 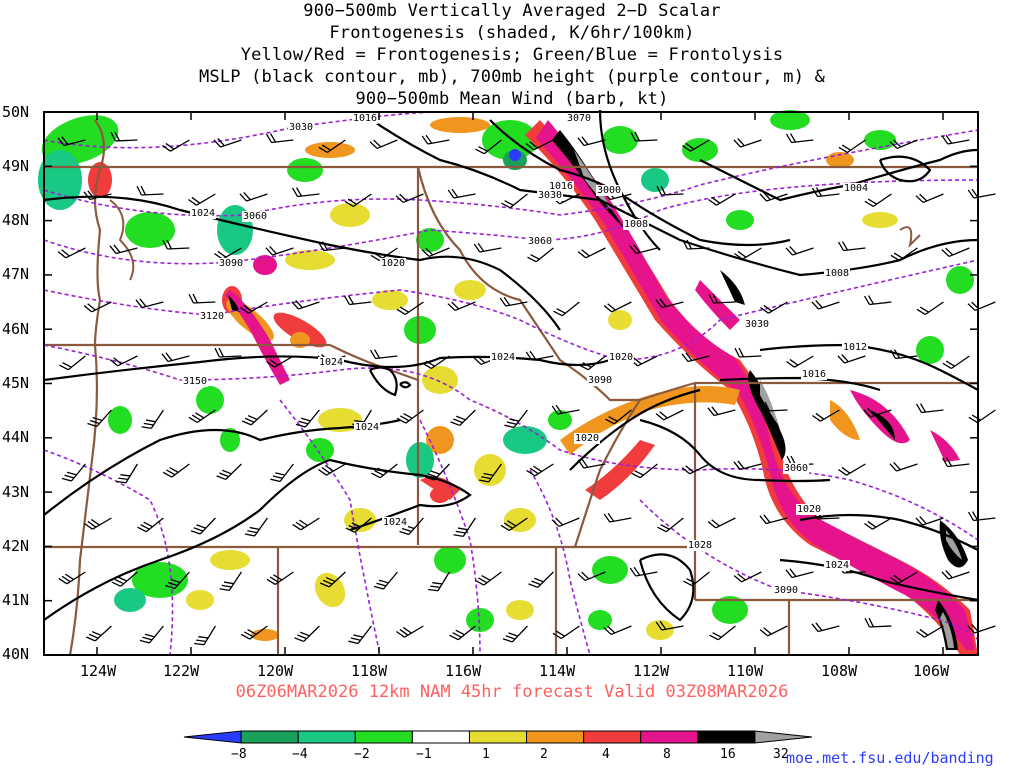 I want to click on lon-label: 124W, so click(x=98, y=671).